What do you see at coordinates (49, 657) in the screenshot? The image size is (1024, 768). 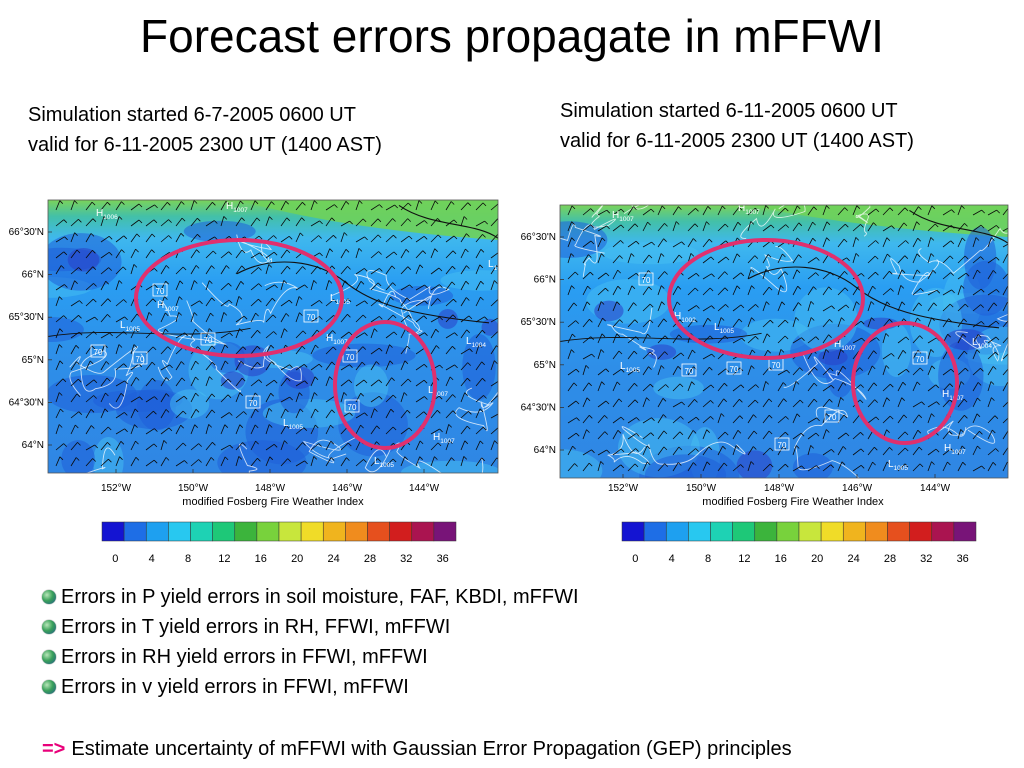 I see `green-globe-bullet-icon` at bounding box center [49, 657].